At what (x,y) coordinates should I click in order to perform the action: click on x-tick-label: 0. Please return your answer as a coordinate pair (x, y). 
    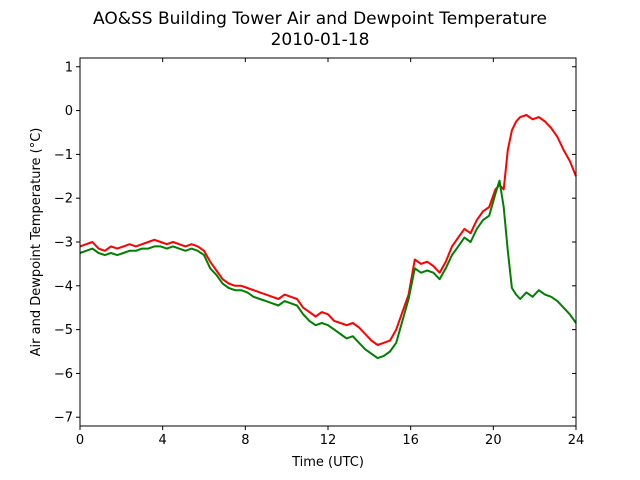
    Looking at the image, I should click on (80, 440).